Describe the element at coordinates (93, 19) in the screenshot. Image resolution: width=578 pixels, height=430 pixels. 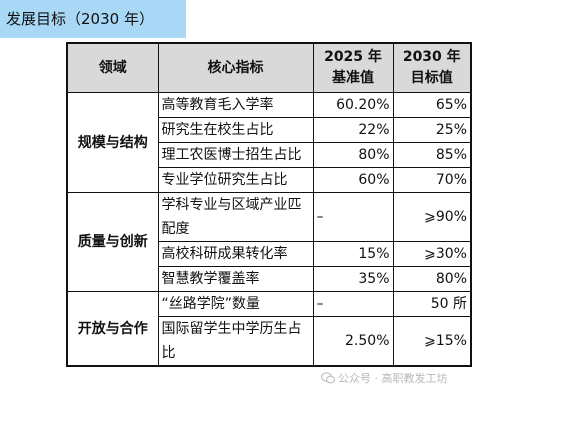
I see `page-title: 发展目标（2030 年）` at that location.